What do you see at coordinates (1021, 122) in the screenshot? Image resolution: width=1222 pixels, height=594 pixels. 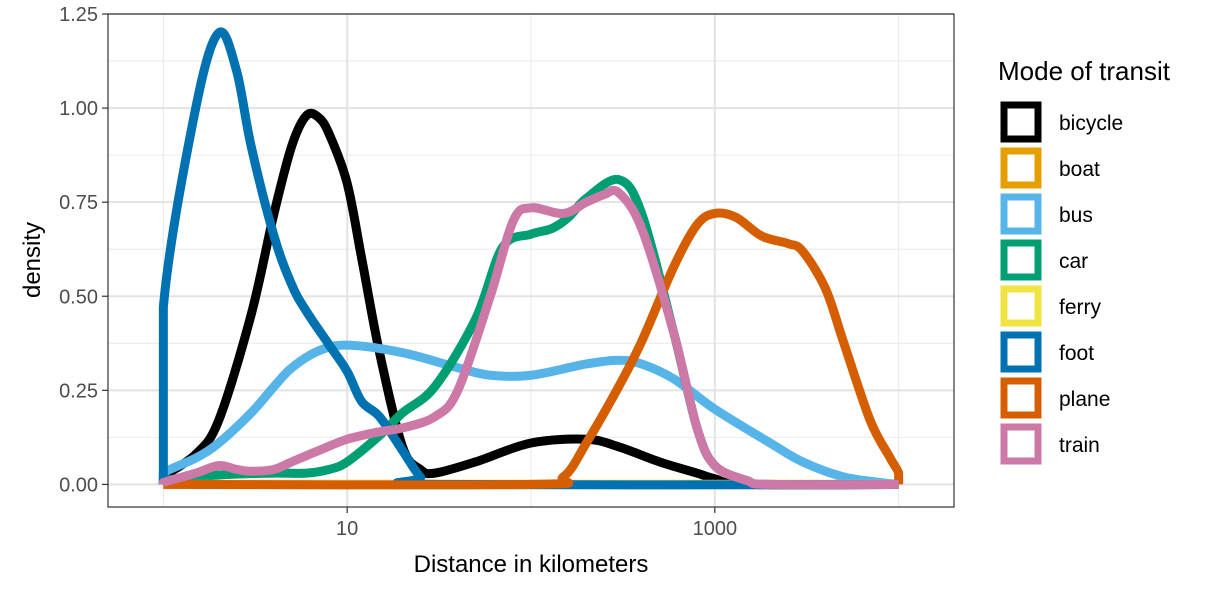 I see `legend-key-bicycle` at bounding box center [1021, 122].